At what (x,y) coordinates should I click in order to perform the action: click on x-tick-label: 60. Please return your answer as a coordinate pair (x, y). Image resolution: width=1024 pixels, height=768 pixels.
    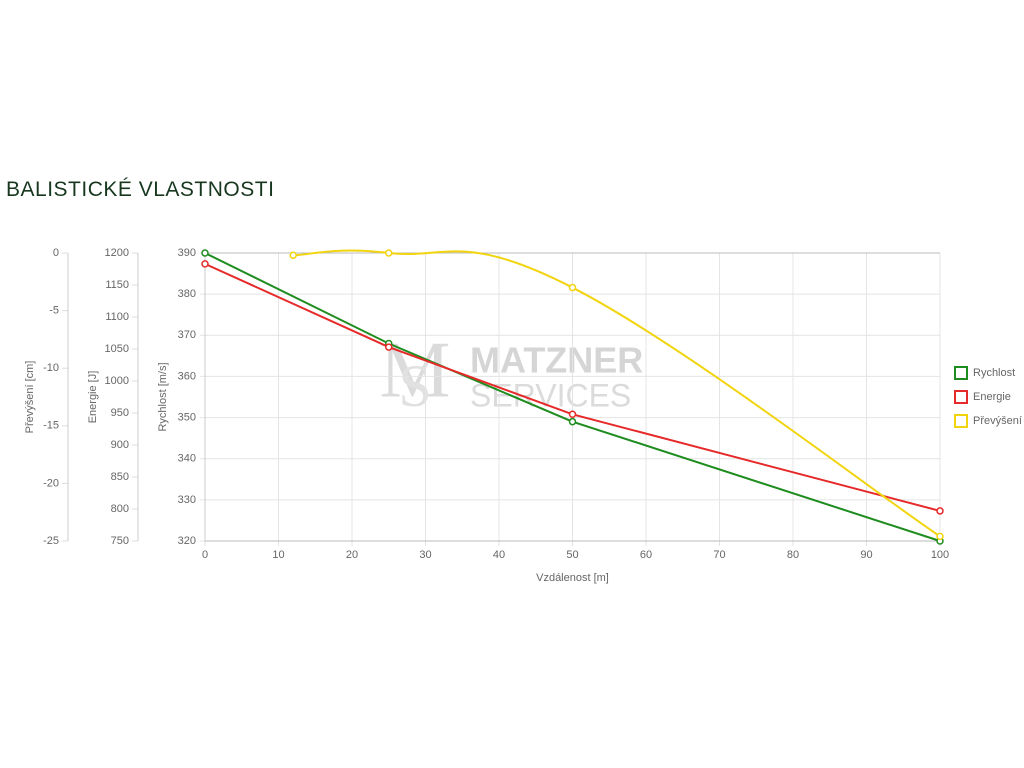
    Looking at the image, I should click on (646, 555).